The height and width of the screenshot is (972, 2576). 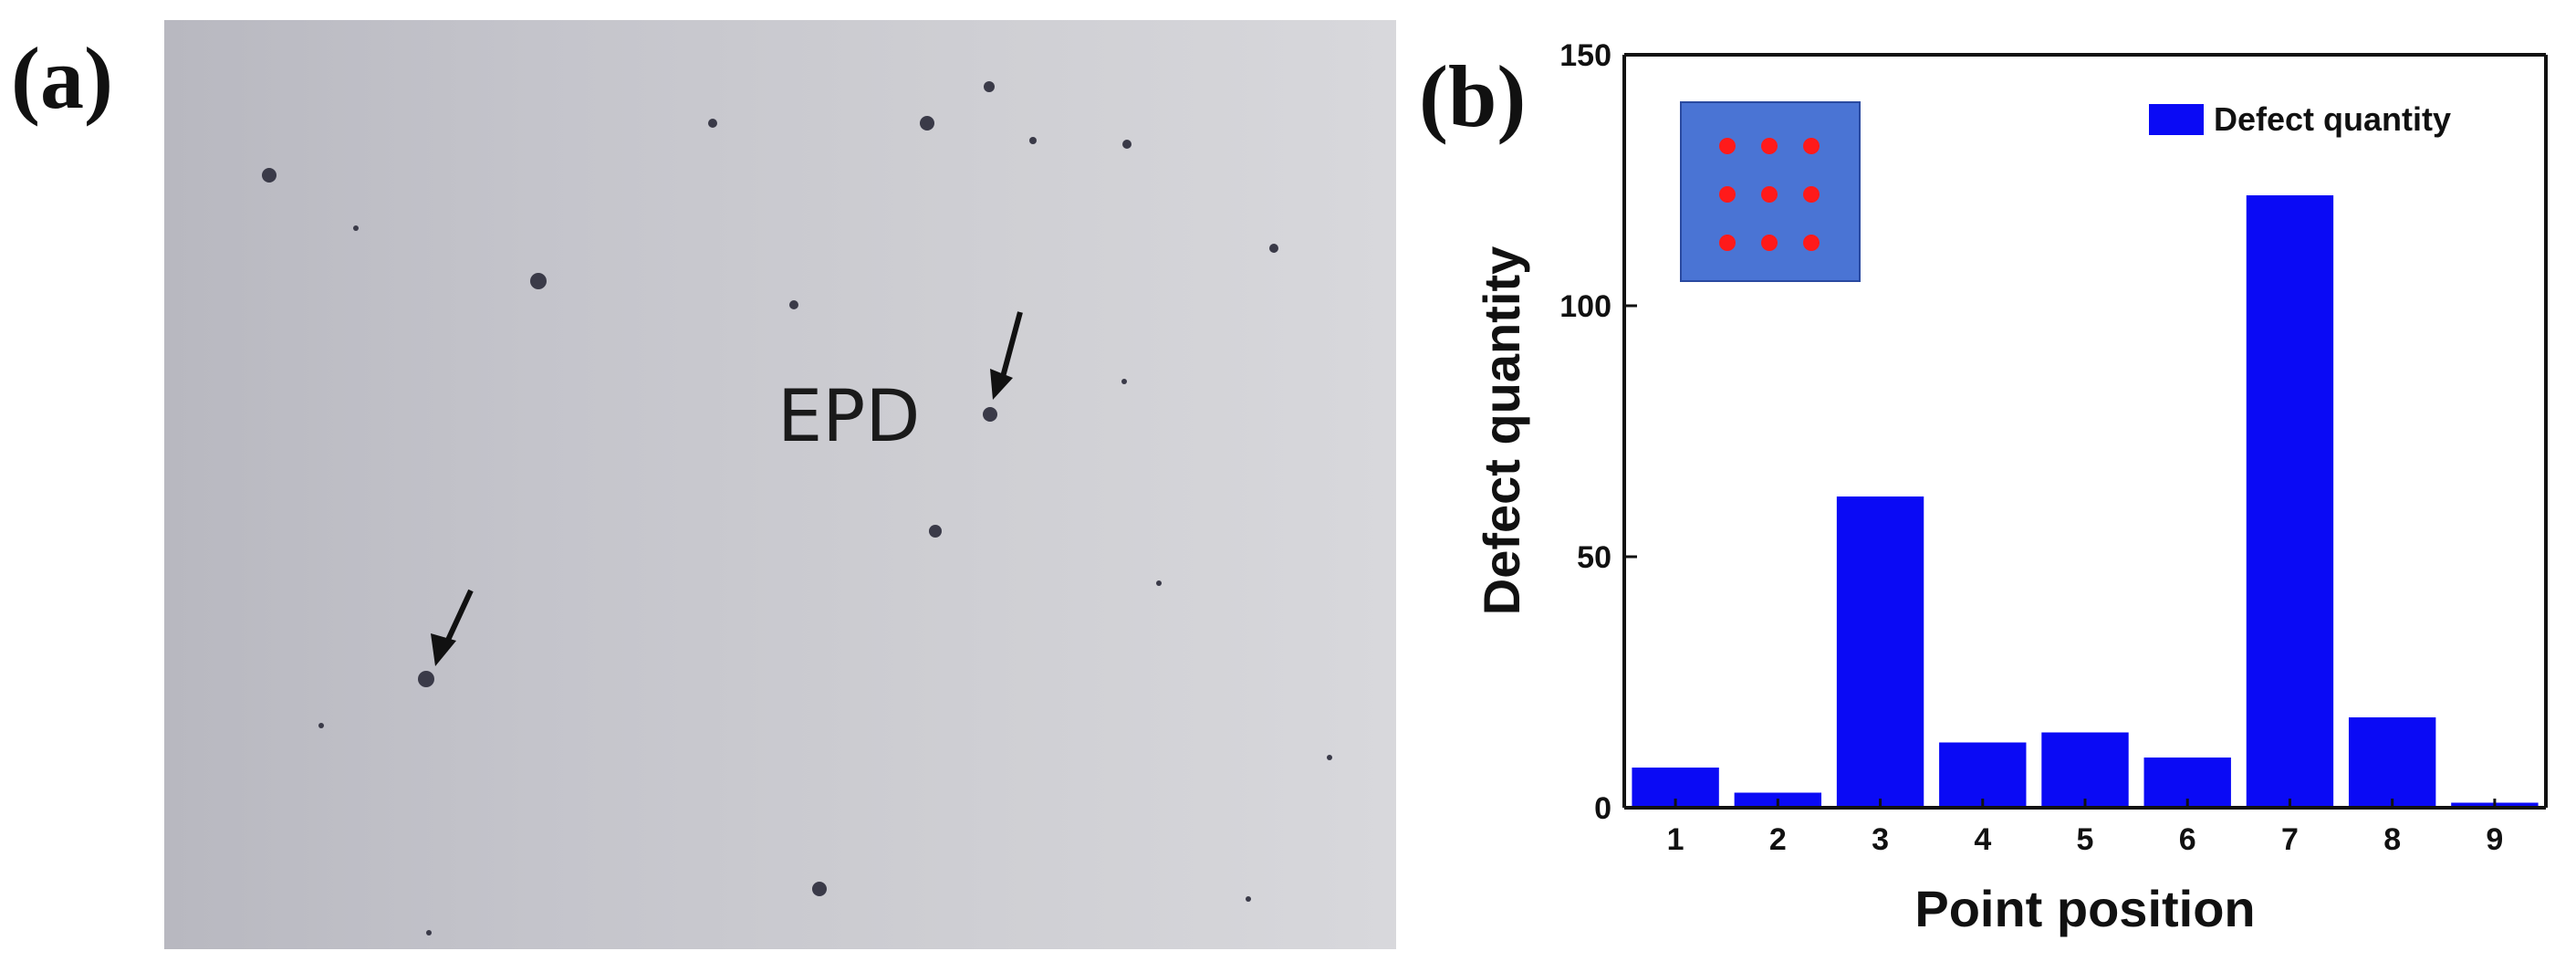 I want to click on x-tick-label: 2, so click(x=1778, y=839).